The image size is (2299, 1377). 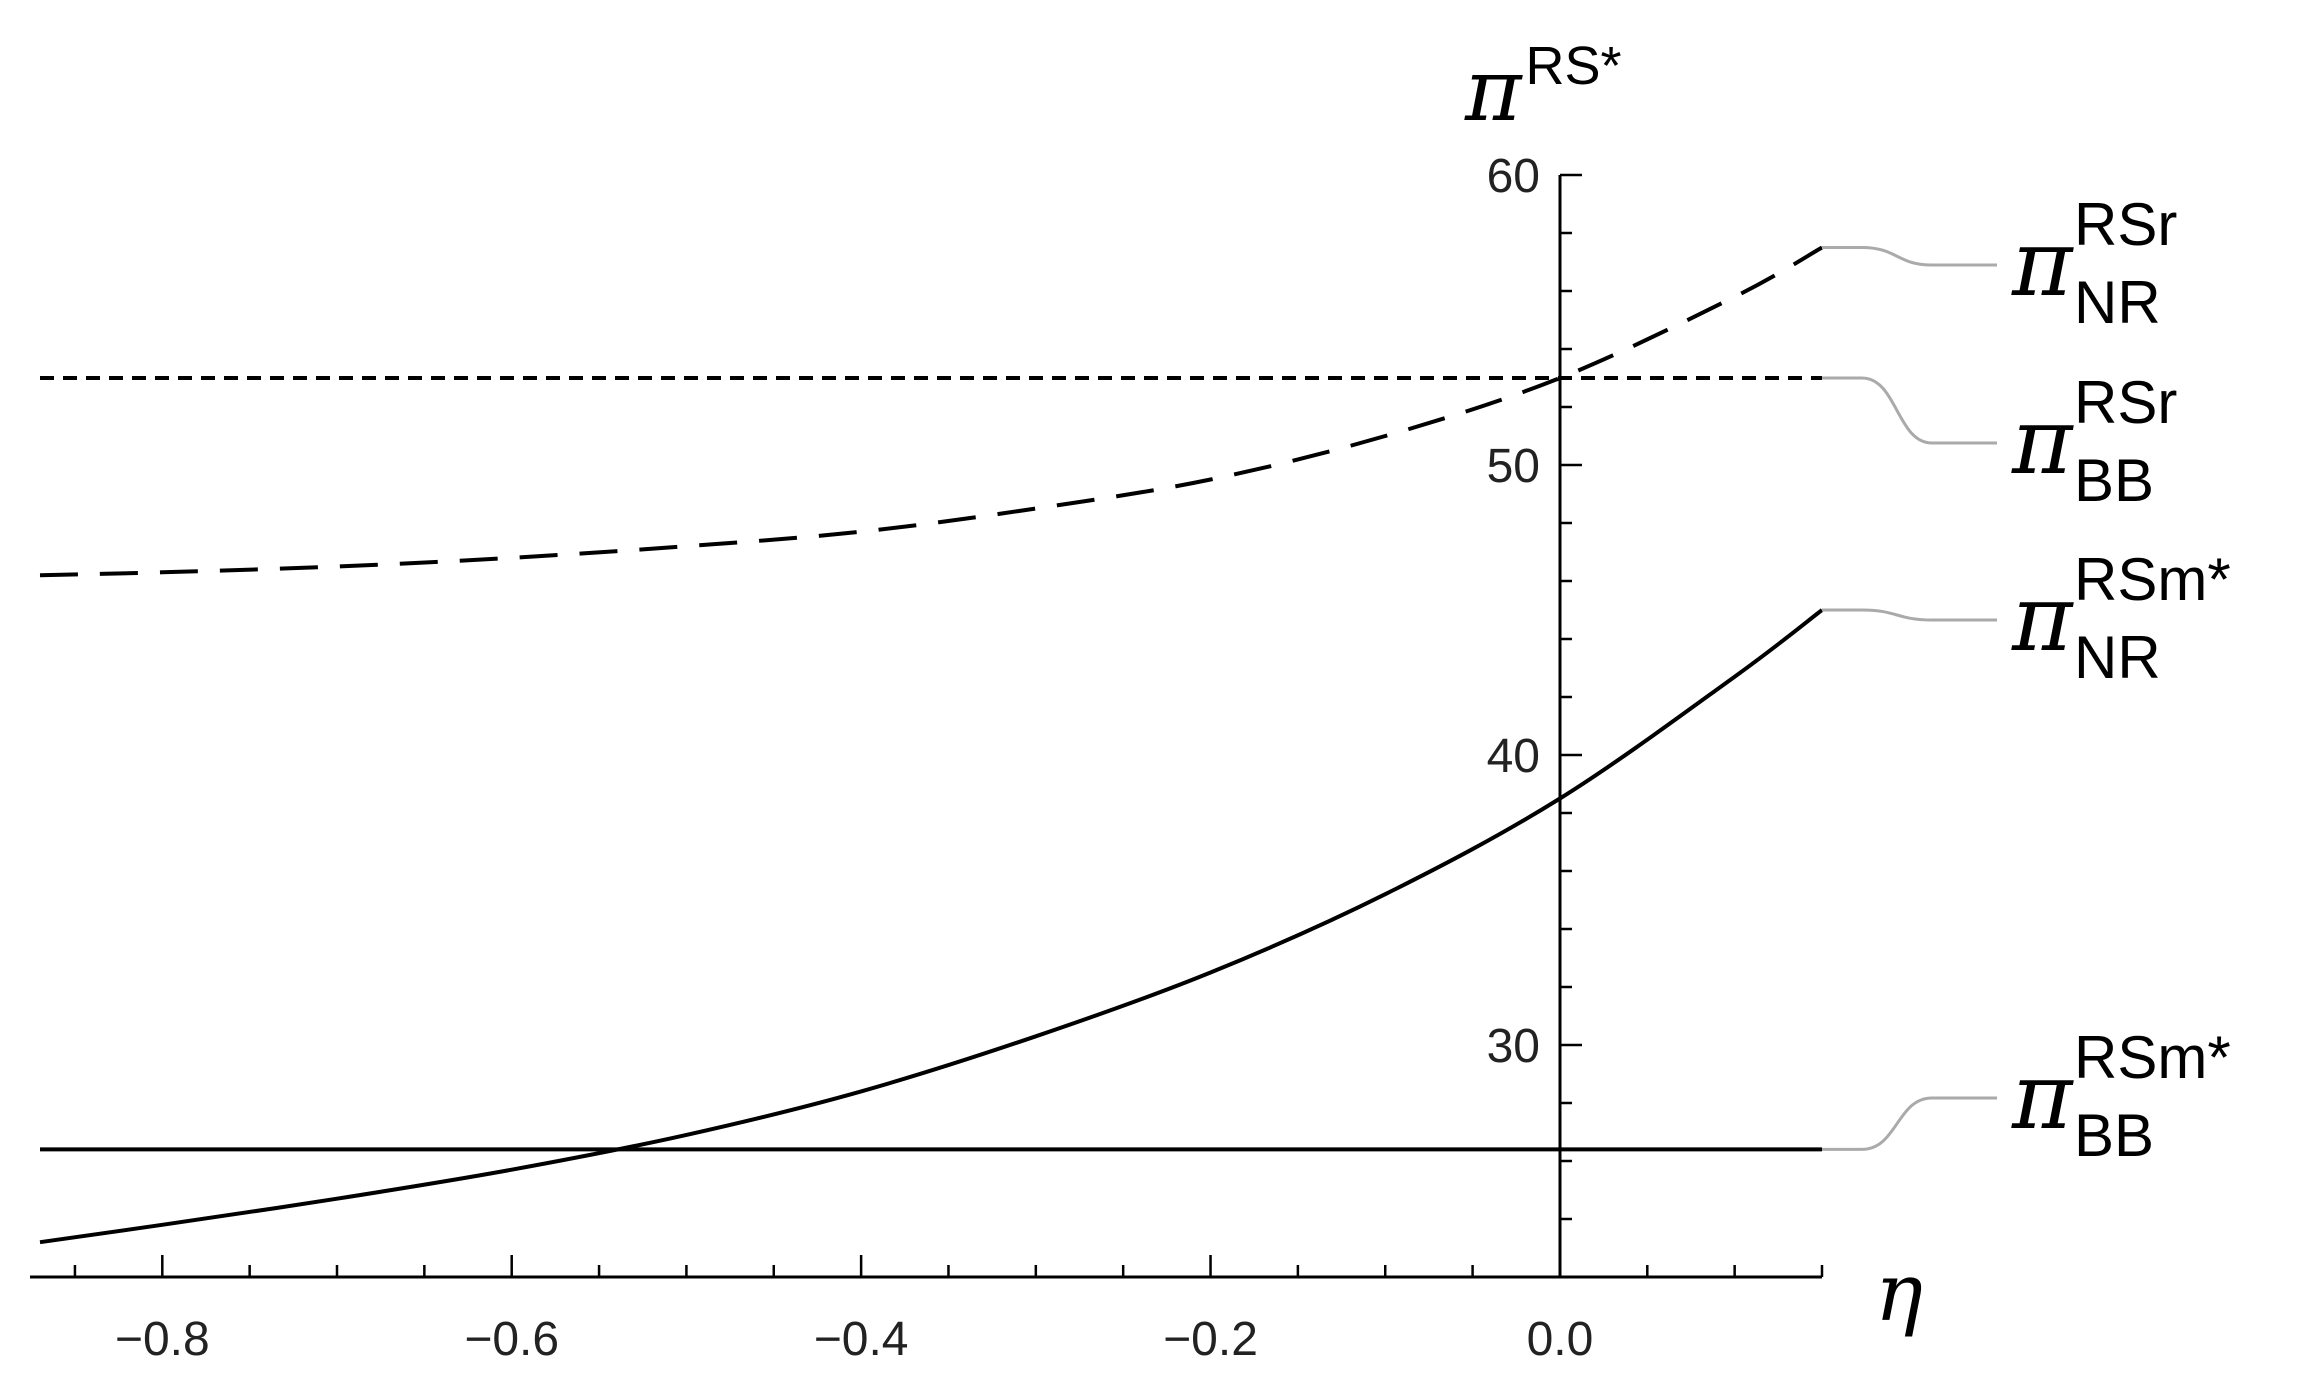 What do you see at coordinates (511, 1339) in the screenshot?
I see `x-tick-label: −0.6` at bounding box center [511, 1339].